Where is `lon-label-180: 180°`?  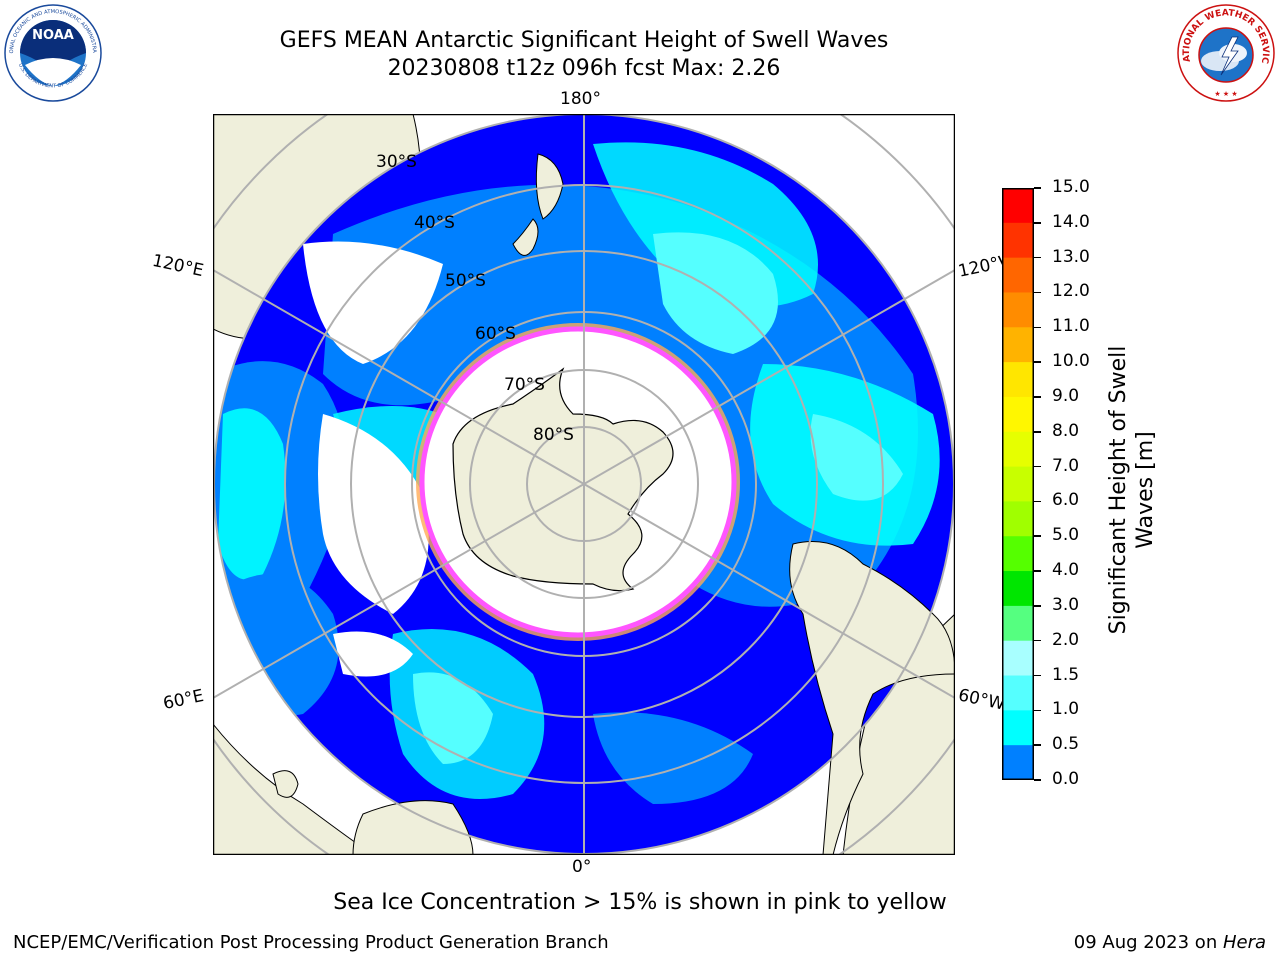 lon-label-180: 180° is located at coordinates (580, 99).